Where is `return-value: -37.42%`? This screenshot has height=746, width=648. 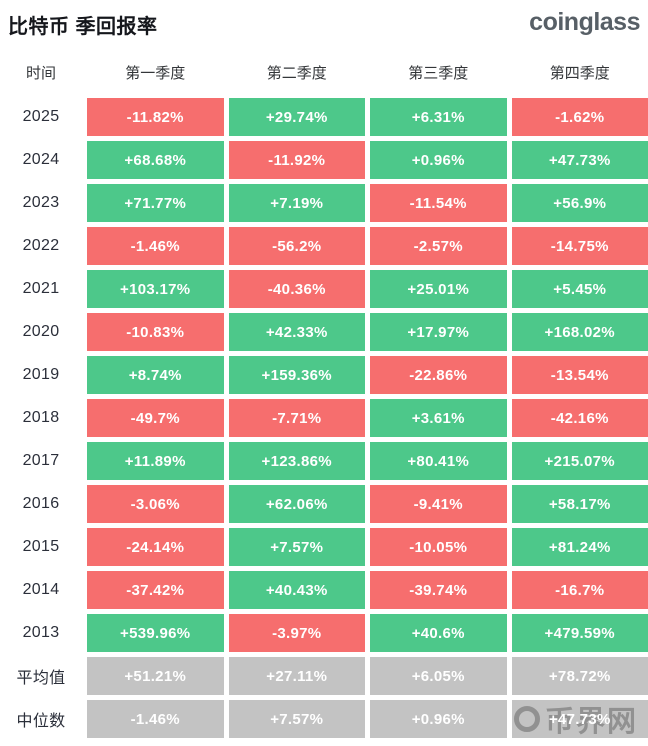 return-value: -37.42% is located at coordinates (155, 590).